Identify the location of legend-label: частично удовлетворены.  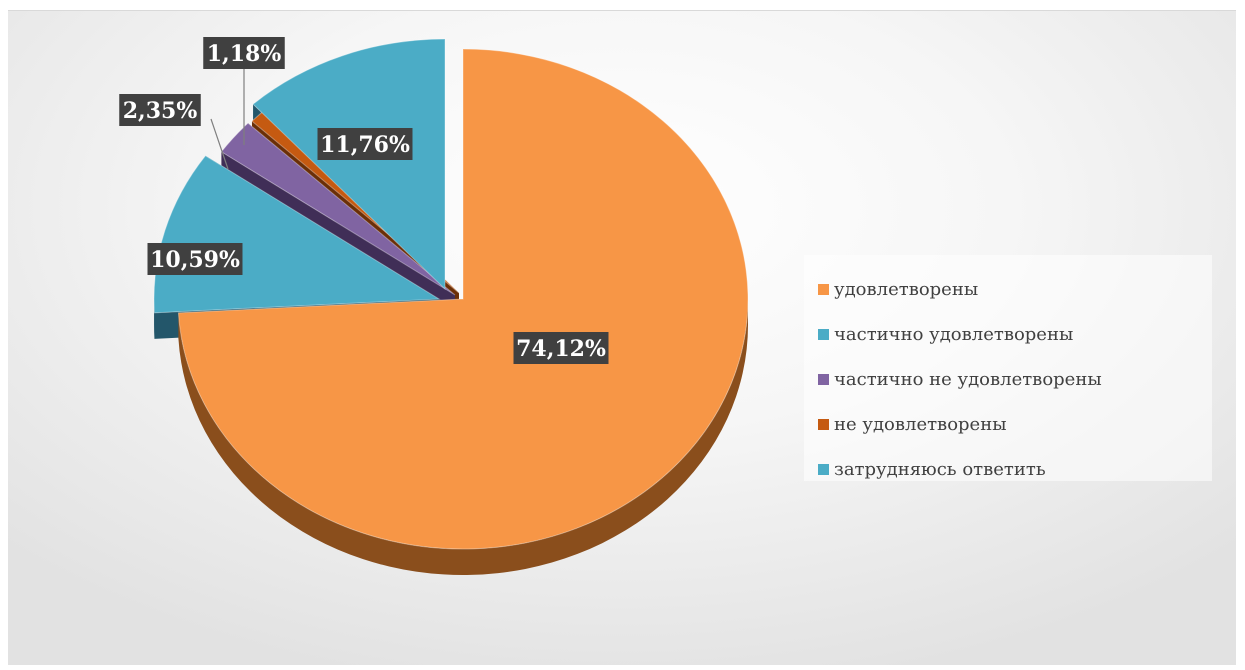
(954, 334).